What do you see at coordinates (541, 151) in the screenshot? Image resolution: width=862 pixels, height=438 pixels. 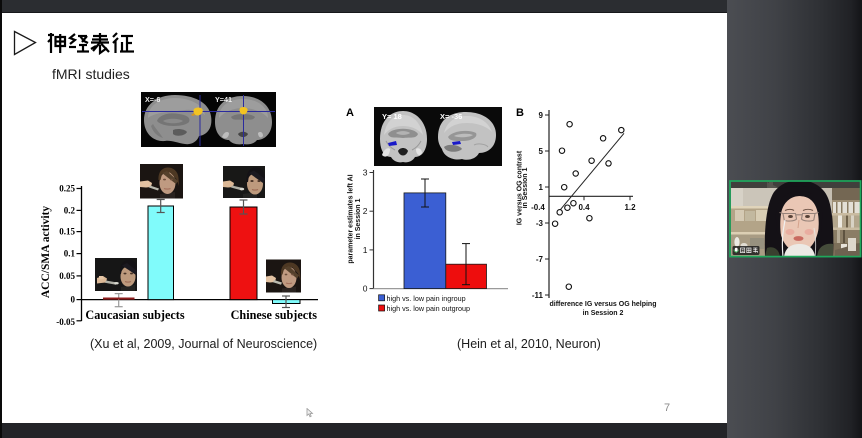 I see `svg-text: 5` at bounding box center [541, 151].